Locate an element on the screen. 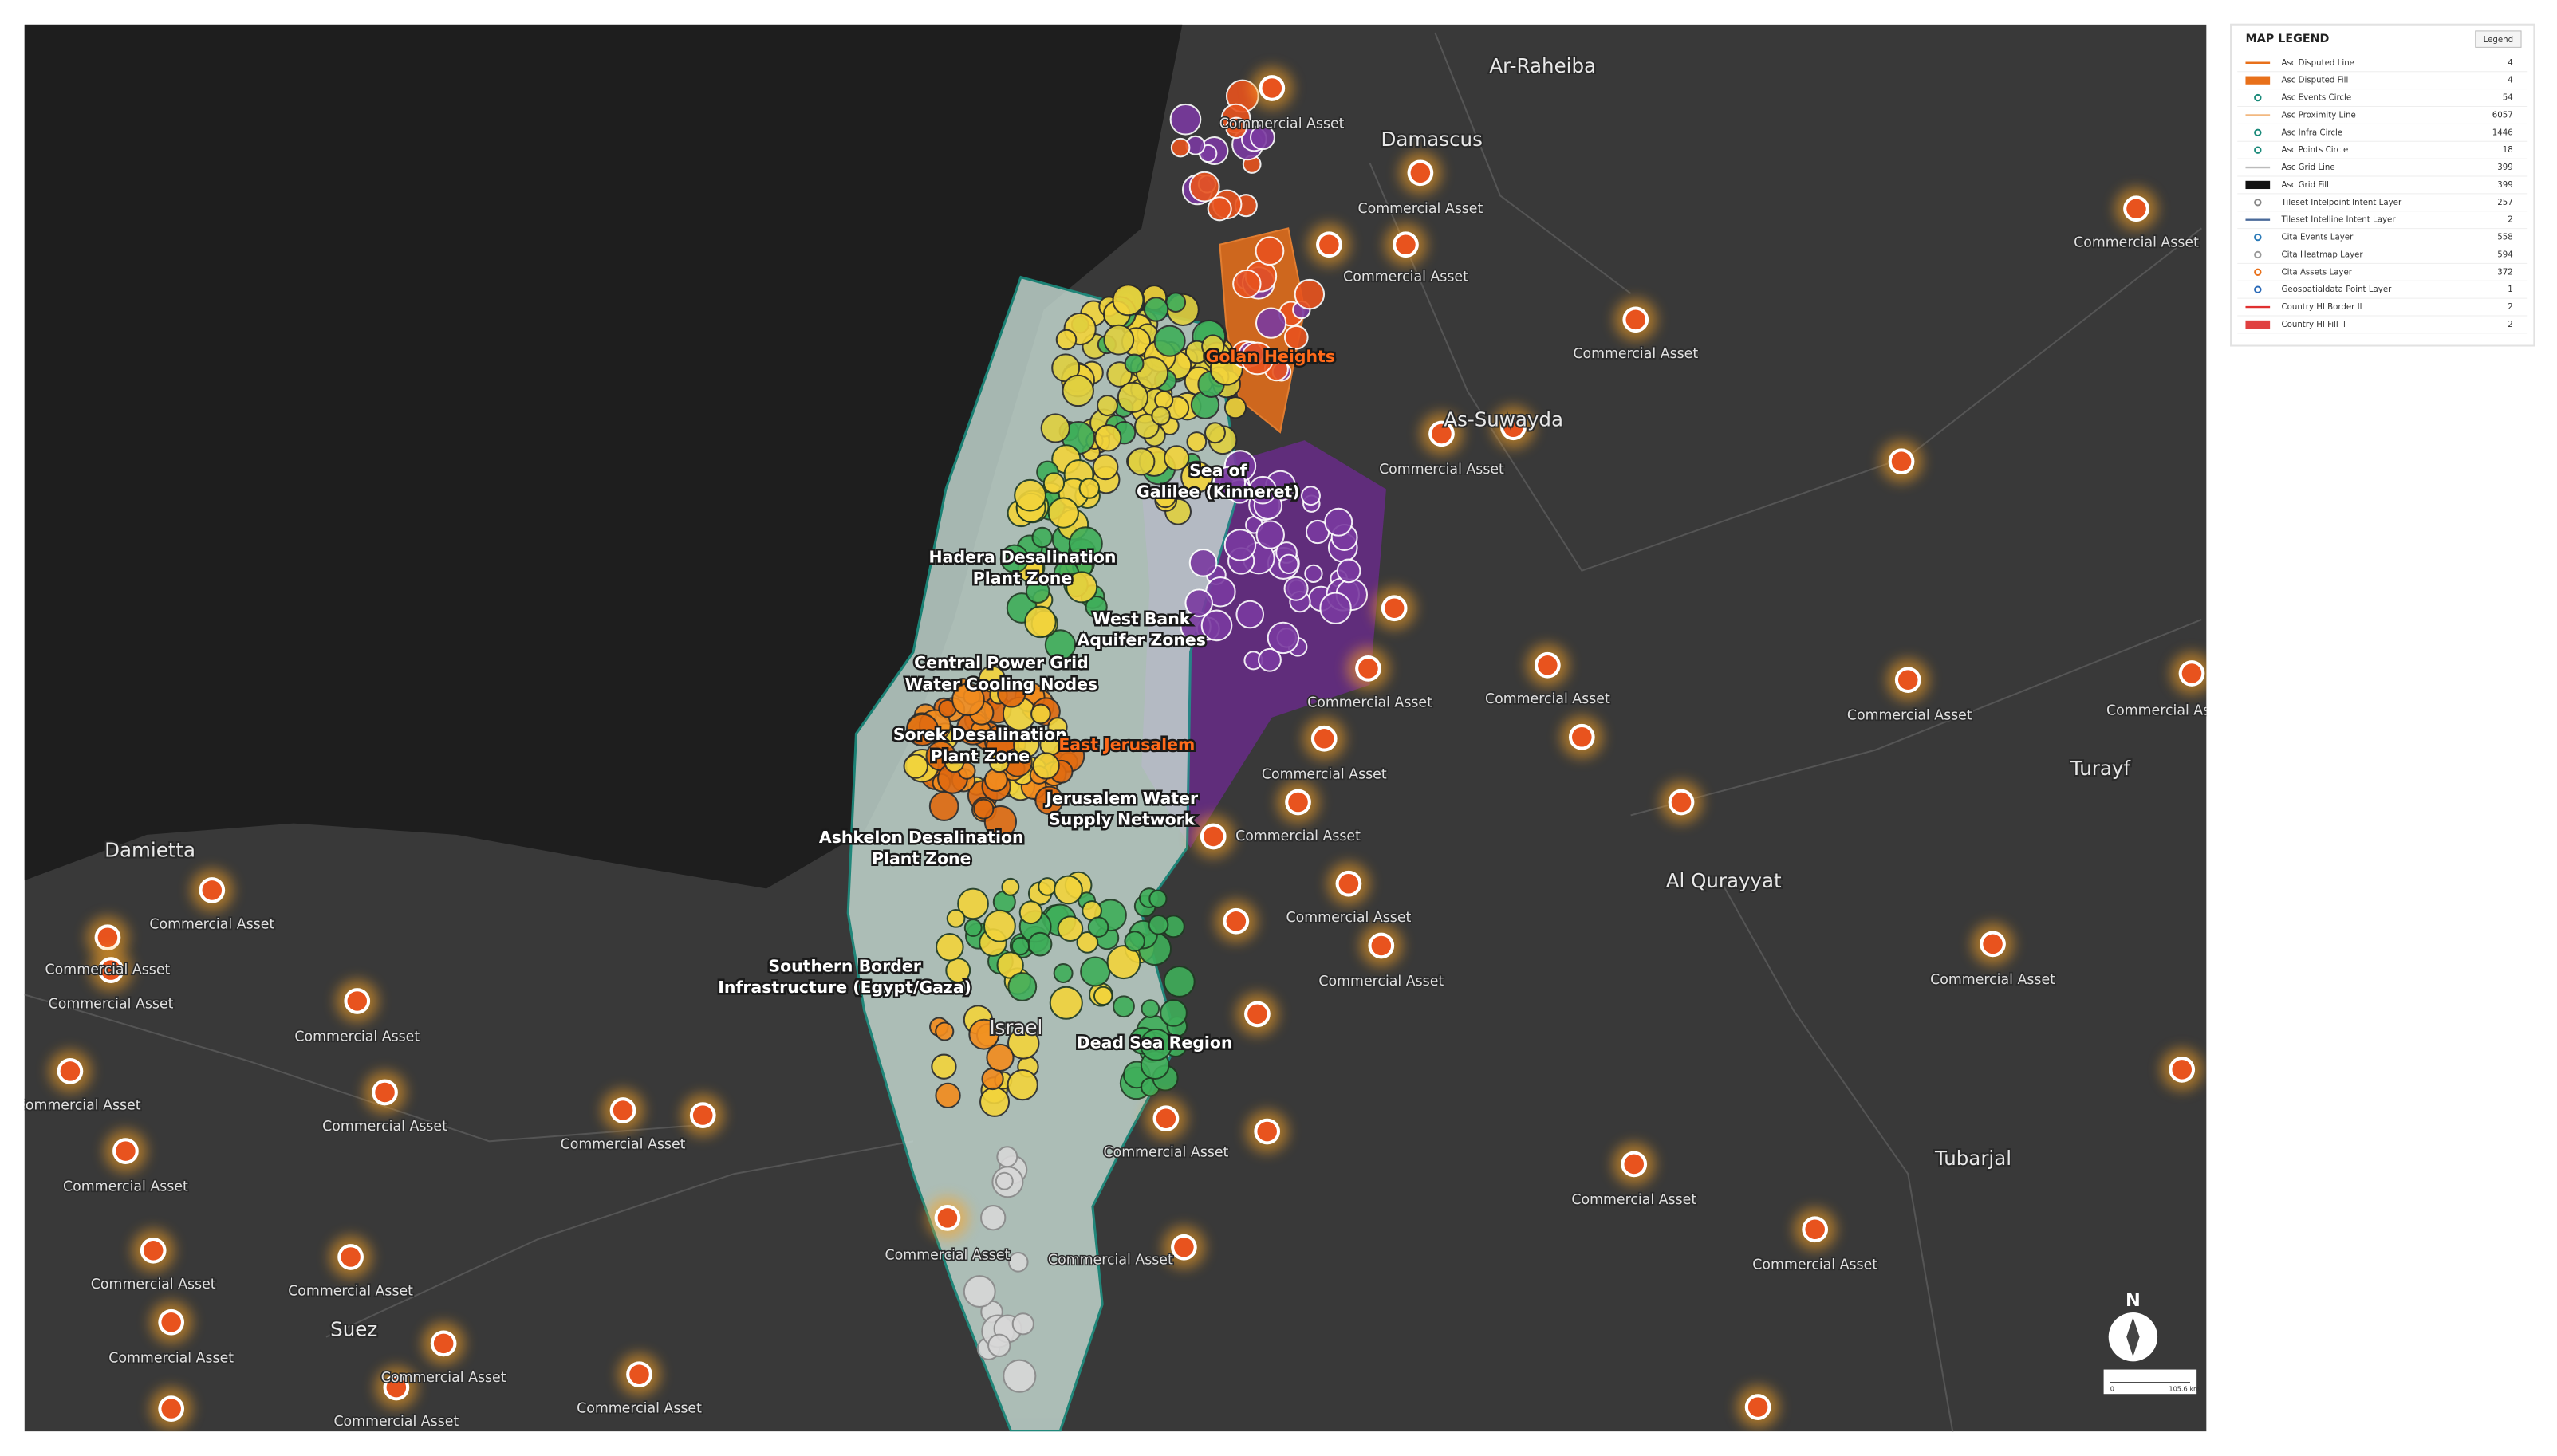 This screenshot has width=2557, height=1456. legend-button-label: Legend is located at coordinates (2499, 40).